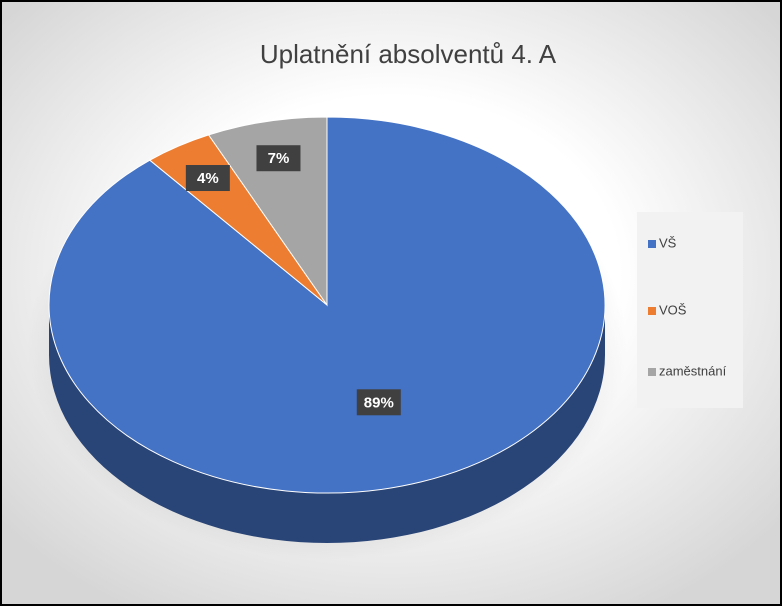 Image resolution: width=782 pixels, height=606 pixels. I want to click on chart-title: Uplatnění absolventů 4. A, so click(408, 54).